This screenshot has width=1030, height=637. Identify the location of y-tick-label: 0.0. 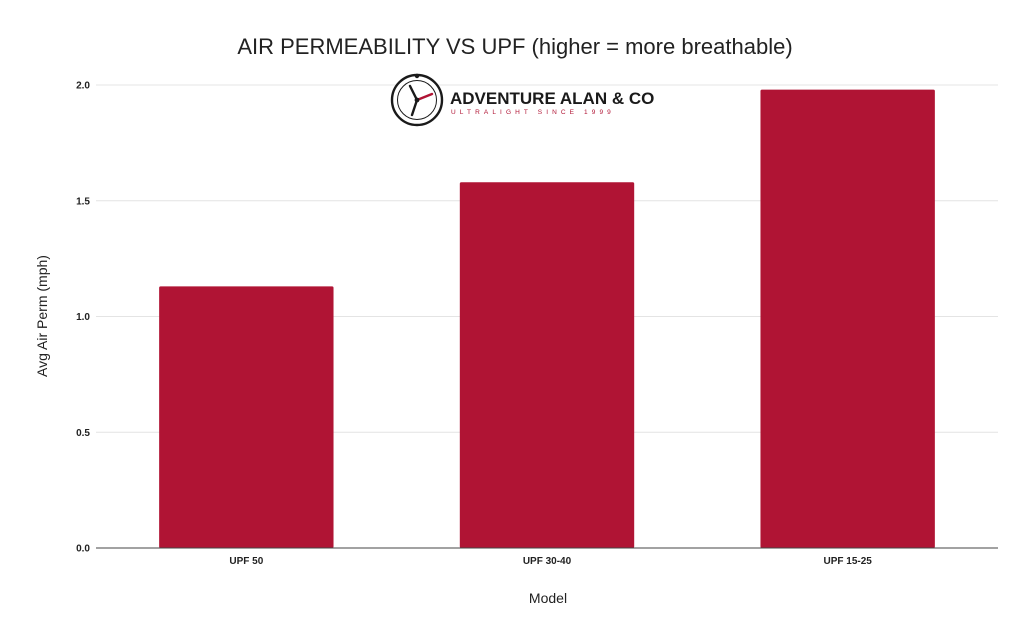
(83, 549).